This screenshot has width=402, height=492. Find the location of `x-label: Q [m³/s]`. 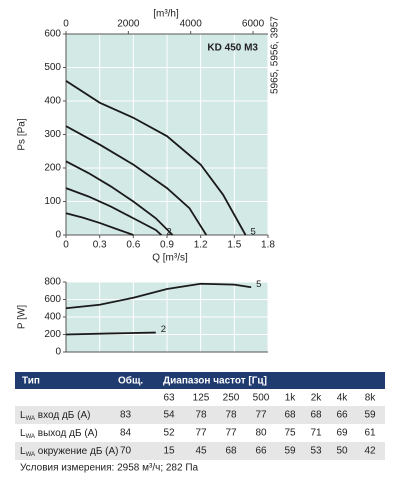

x-label: Q [m³/s] is located at coordinates (170, 258).